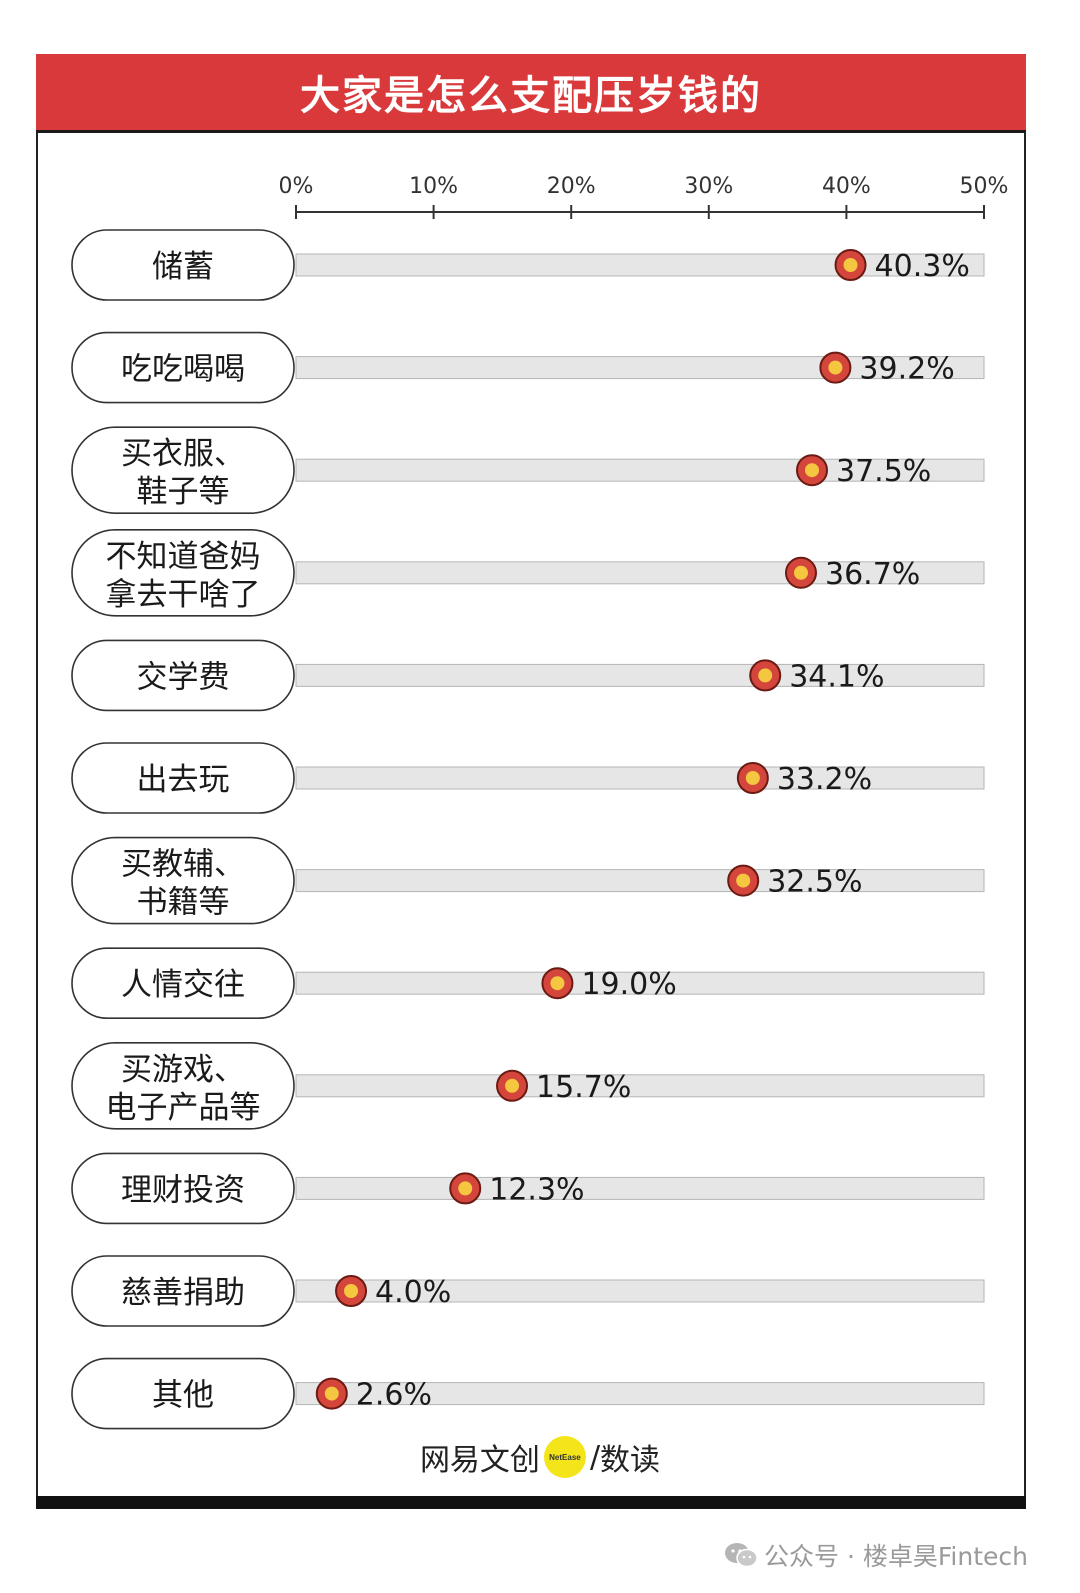 This screenshot has width=1080, height=1593. What do you see at coordinates (583, 1087) in the screenshot?
I see `value-label: 15.7%` at bounding box center [583, 1087].